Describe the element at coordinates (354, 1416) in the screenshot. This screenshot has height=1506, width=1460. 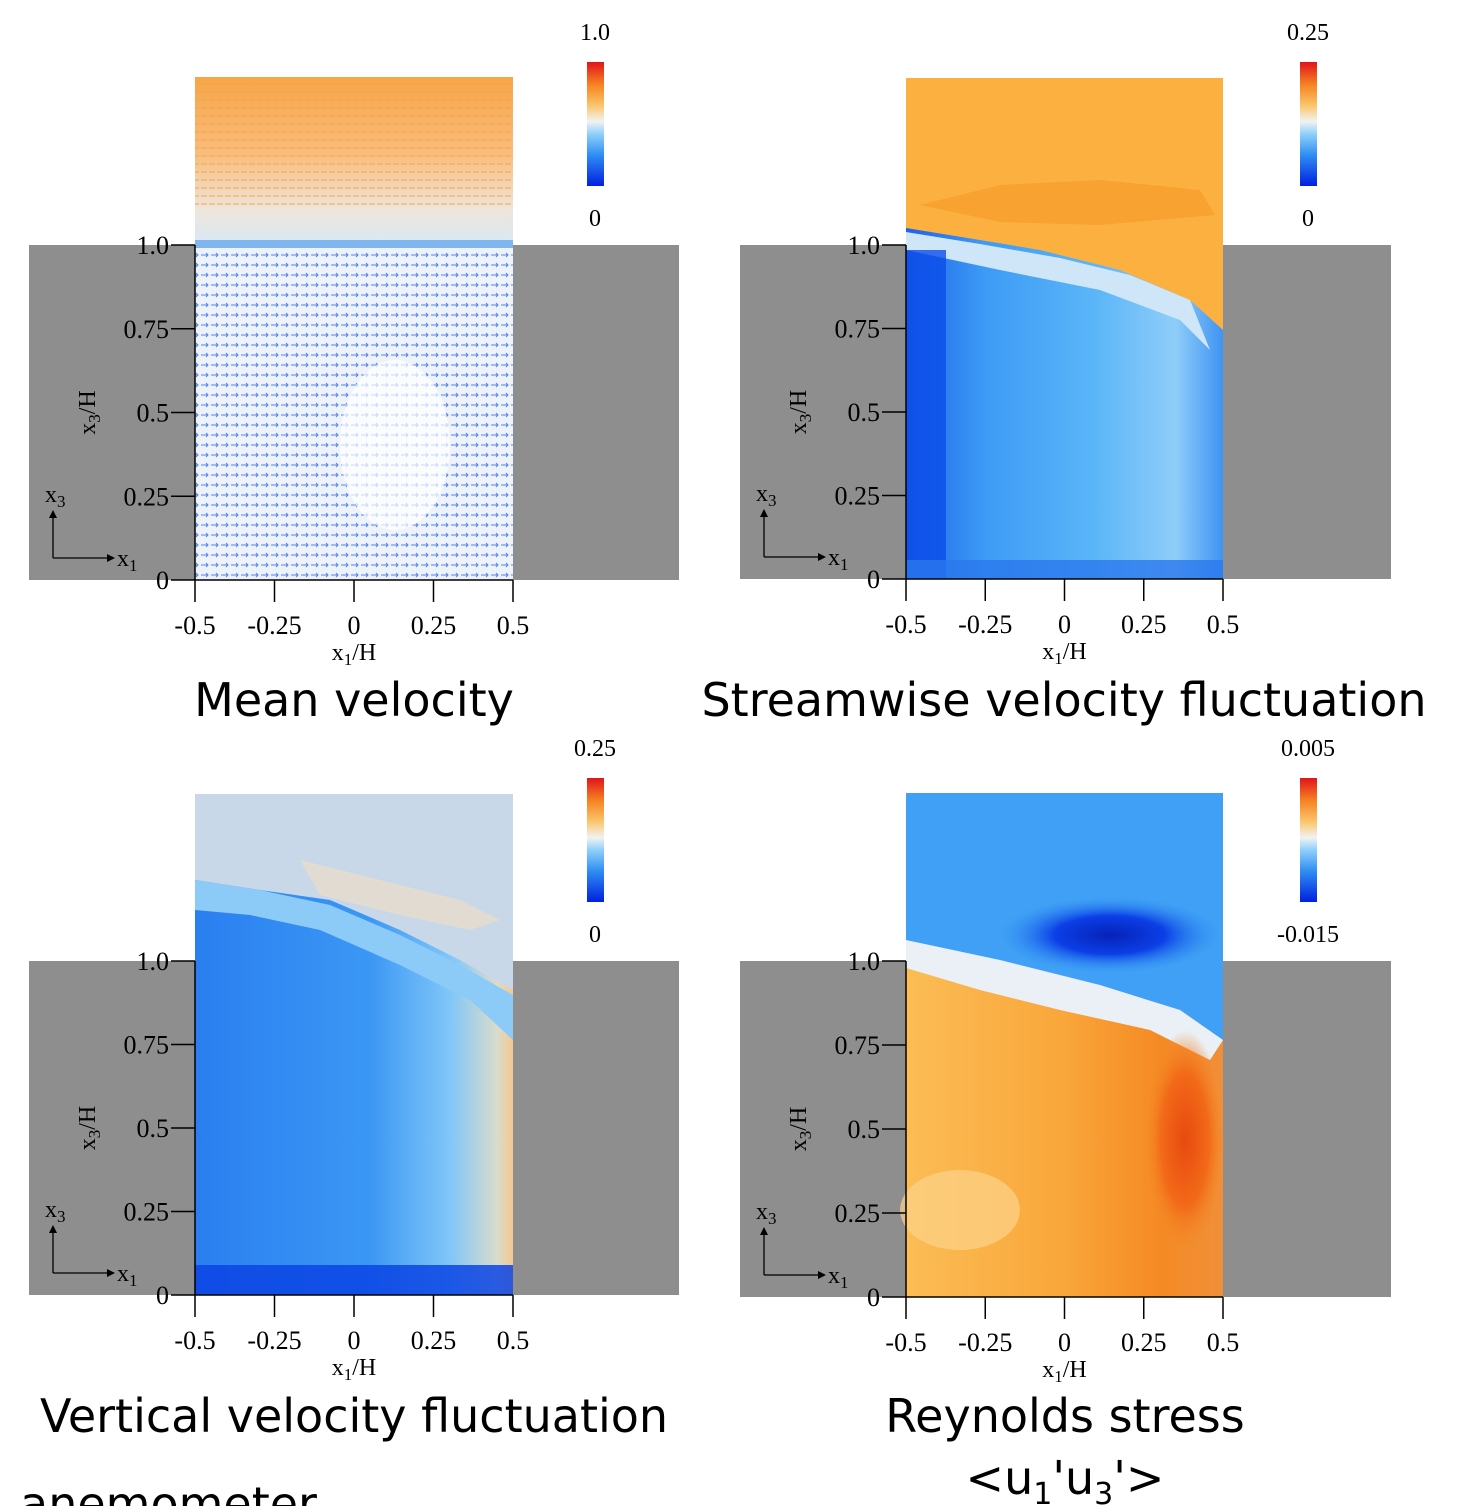
I see `caption-vertical: Vertical velocity fluctuation` at that location.